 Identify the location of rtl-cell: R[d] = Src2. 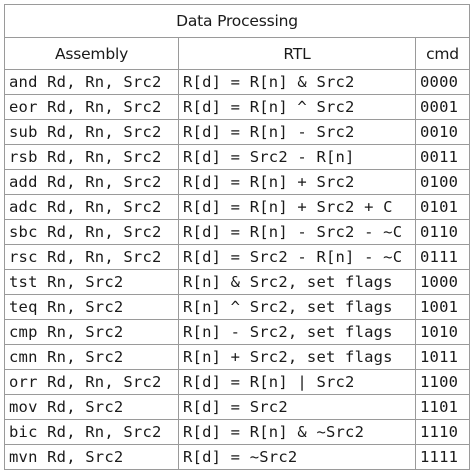
(297, 407).